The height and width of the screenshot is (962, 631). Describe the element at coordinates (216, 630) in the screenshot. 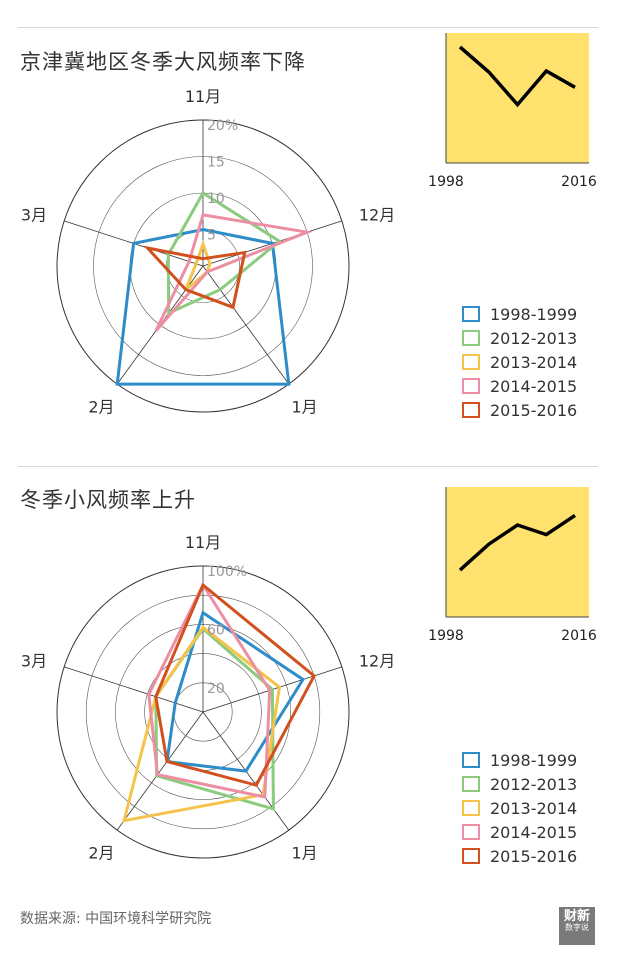

I see `chart-2-tick-label: 60` at that location.